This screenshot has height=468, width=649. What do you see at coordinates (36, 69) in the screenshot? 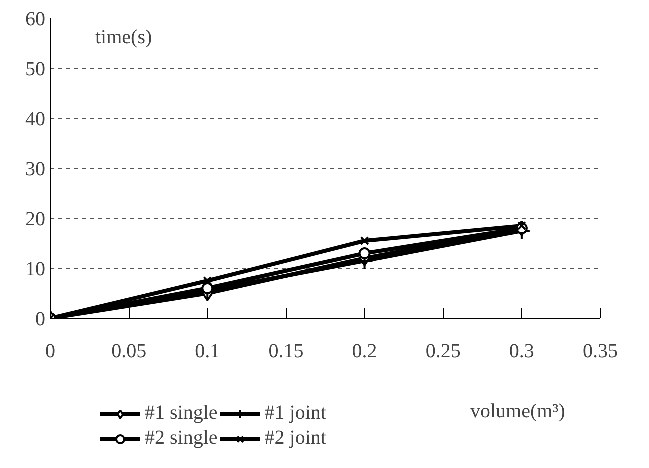
I see `y-tick-label: 50` at bounding box center [36, 69].